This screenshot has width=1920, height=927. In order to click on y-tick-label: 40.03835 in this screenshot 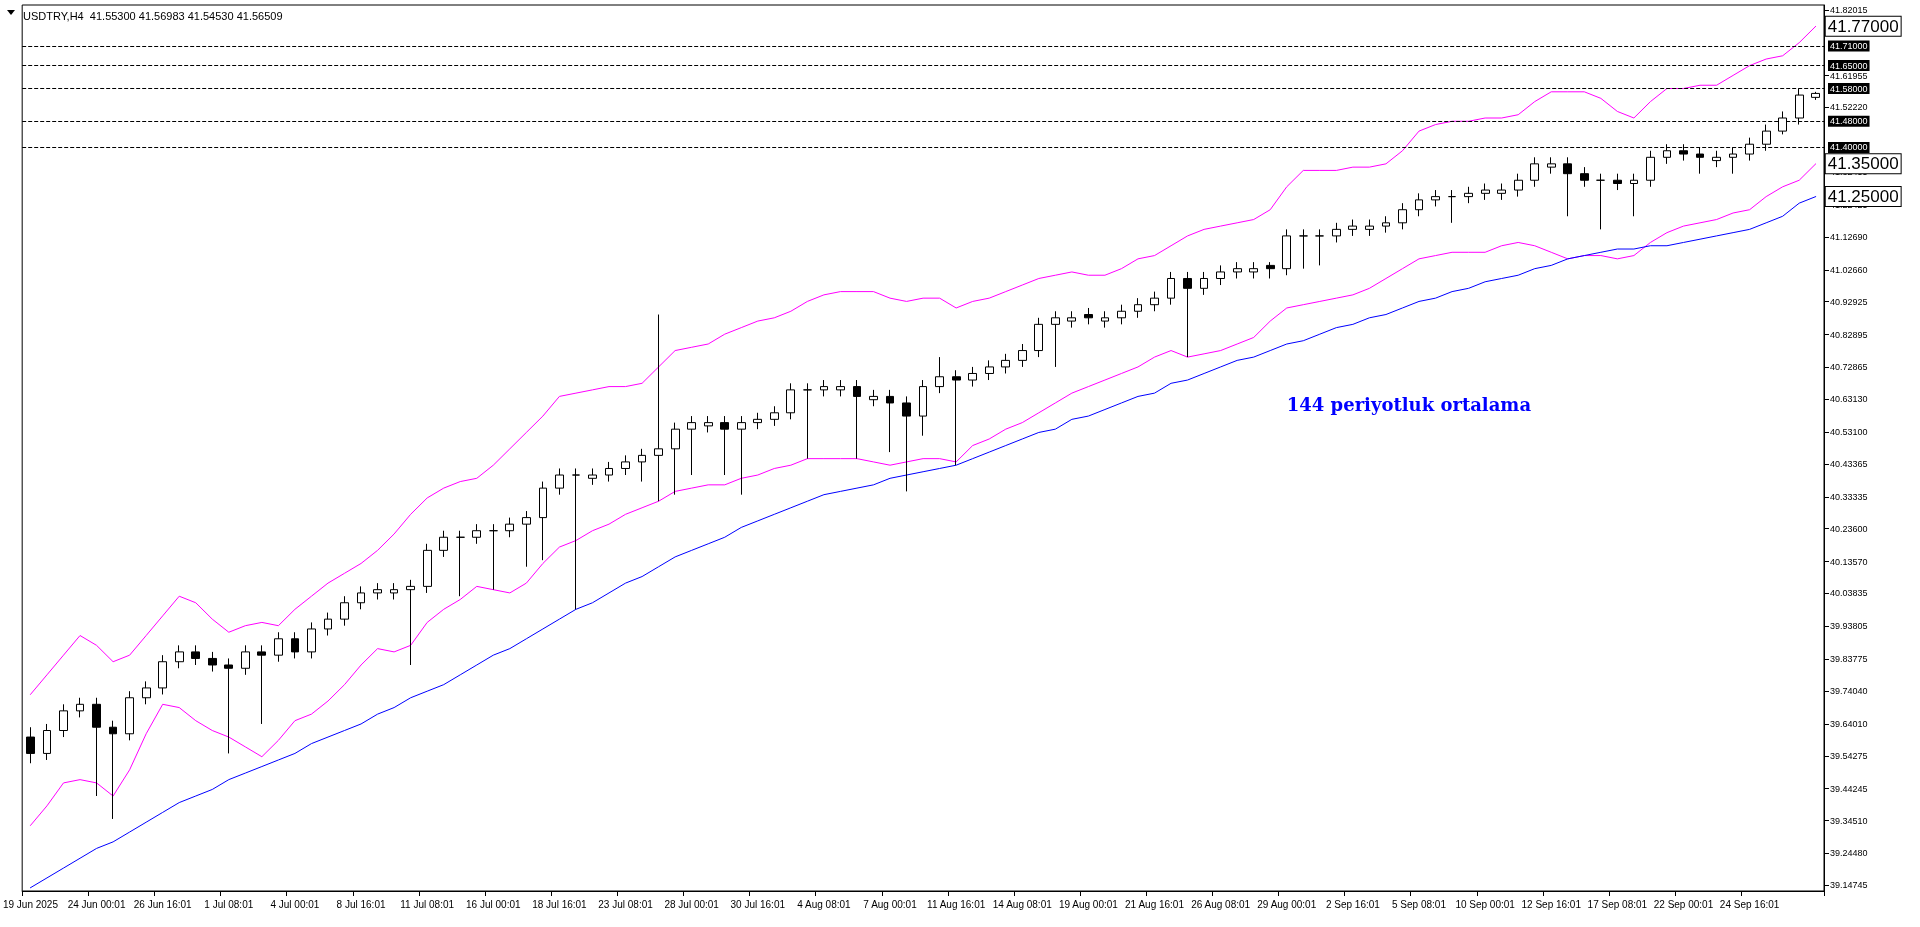, I will do `click(1849, 593)`.